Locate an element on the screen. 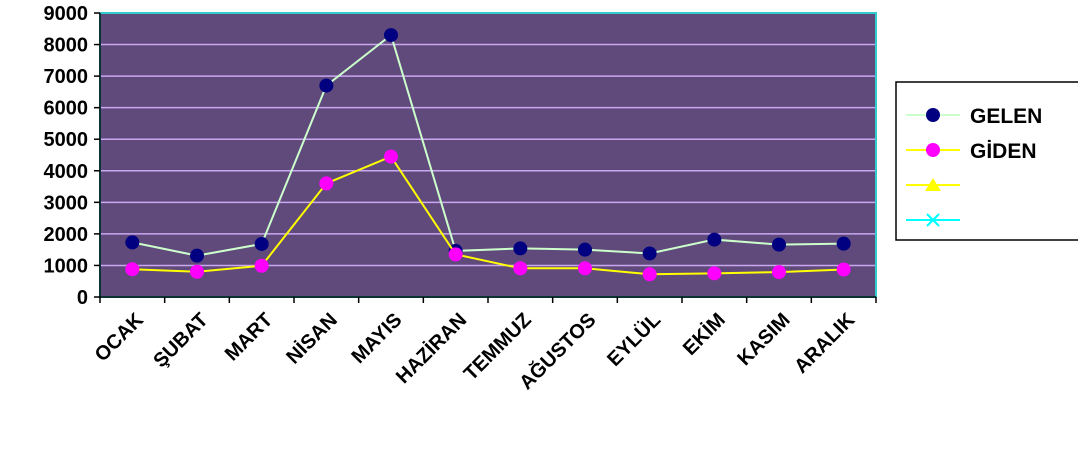 Image resolution: width=1078 pixels, height=459 pixels. legend-label: GİDEN is located at coordinates (1003, 151).